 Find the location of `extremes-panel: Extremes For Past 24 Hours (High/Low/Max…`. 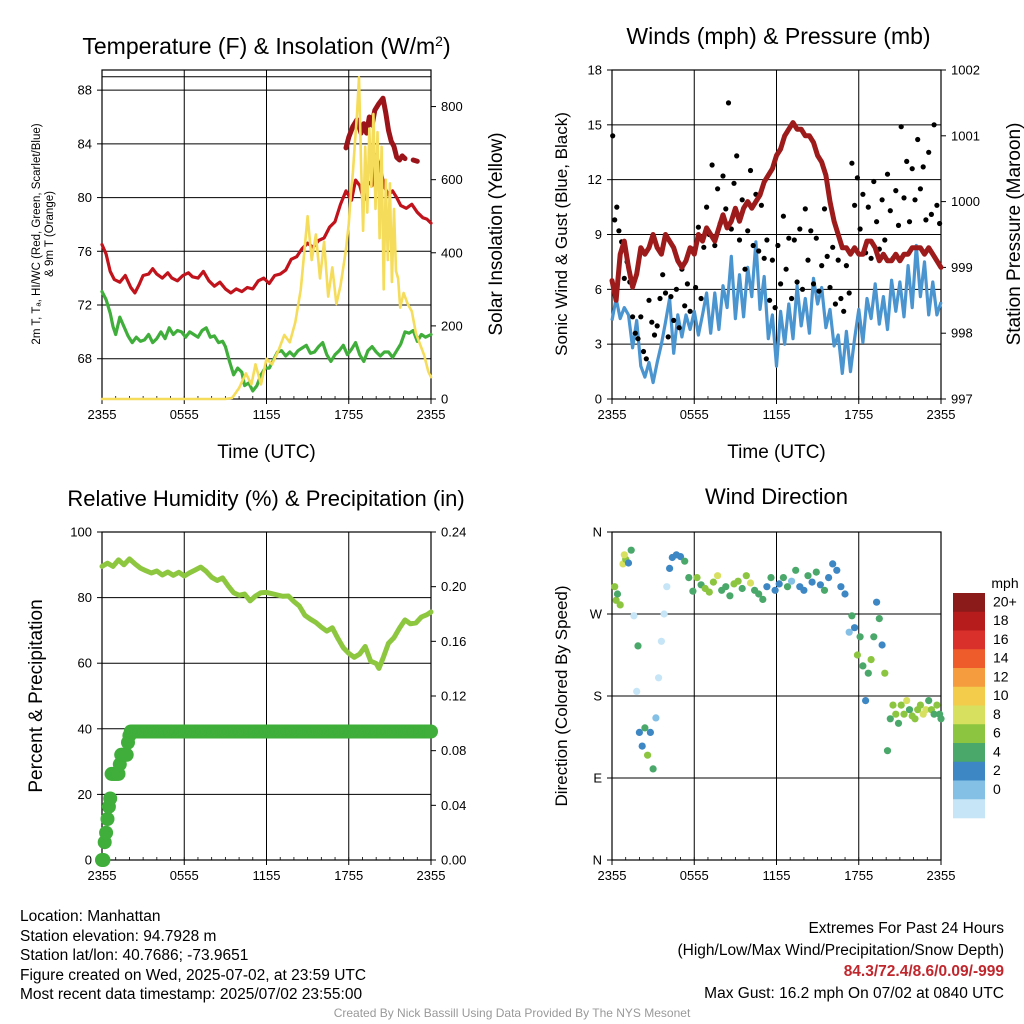

extremes-panel: Extremes For Past 24 Hours (High/Low/Max… is located at coordinates (841, 961).